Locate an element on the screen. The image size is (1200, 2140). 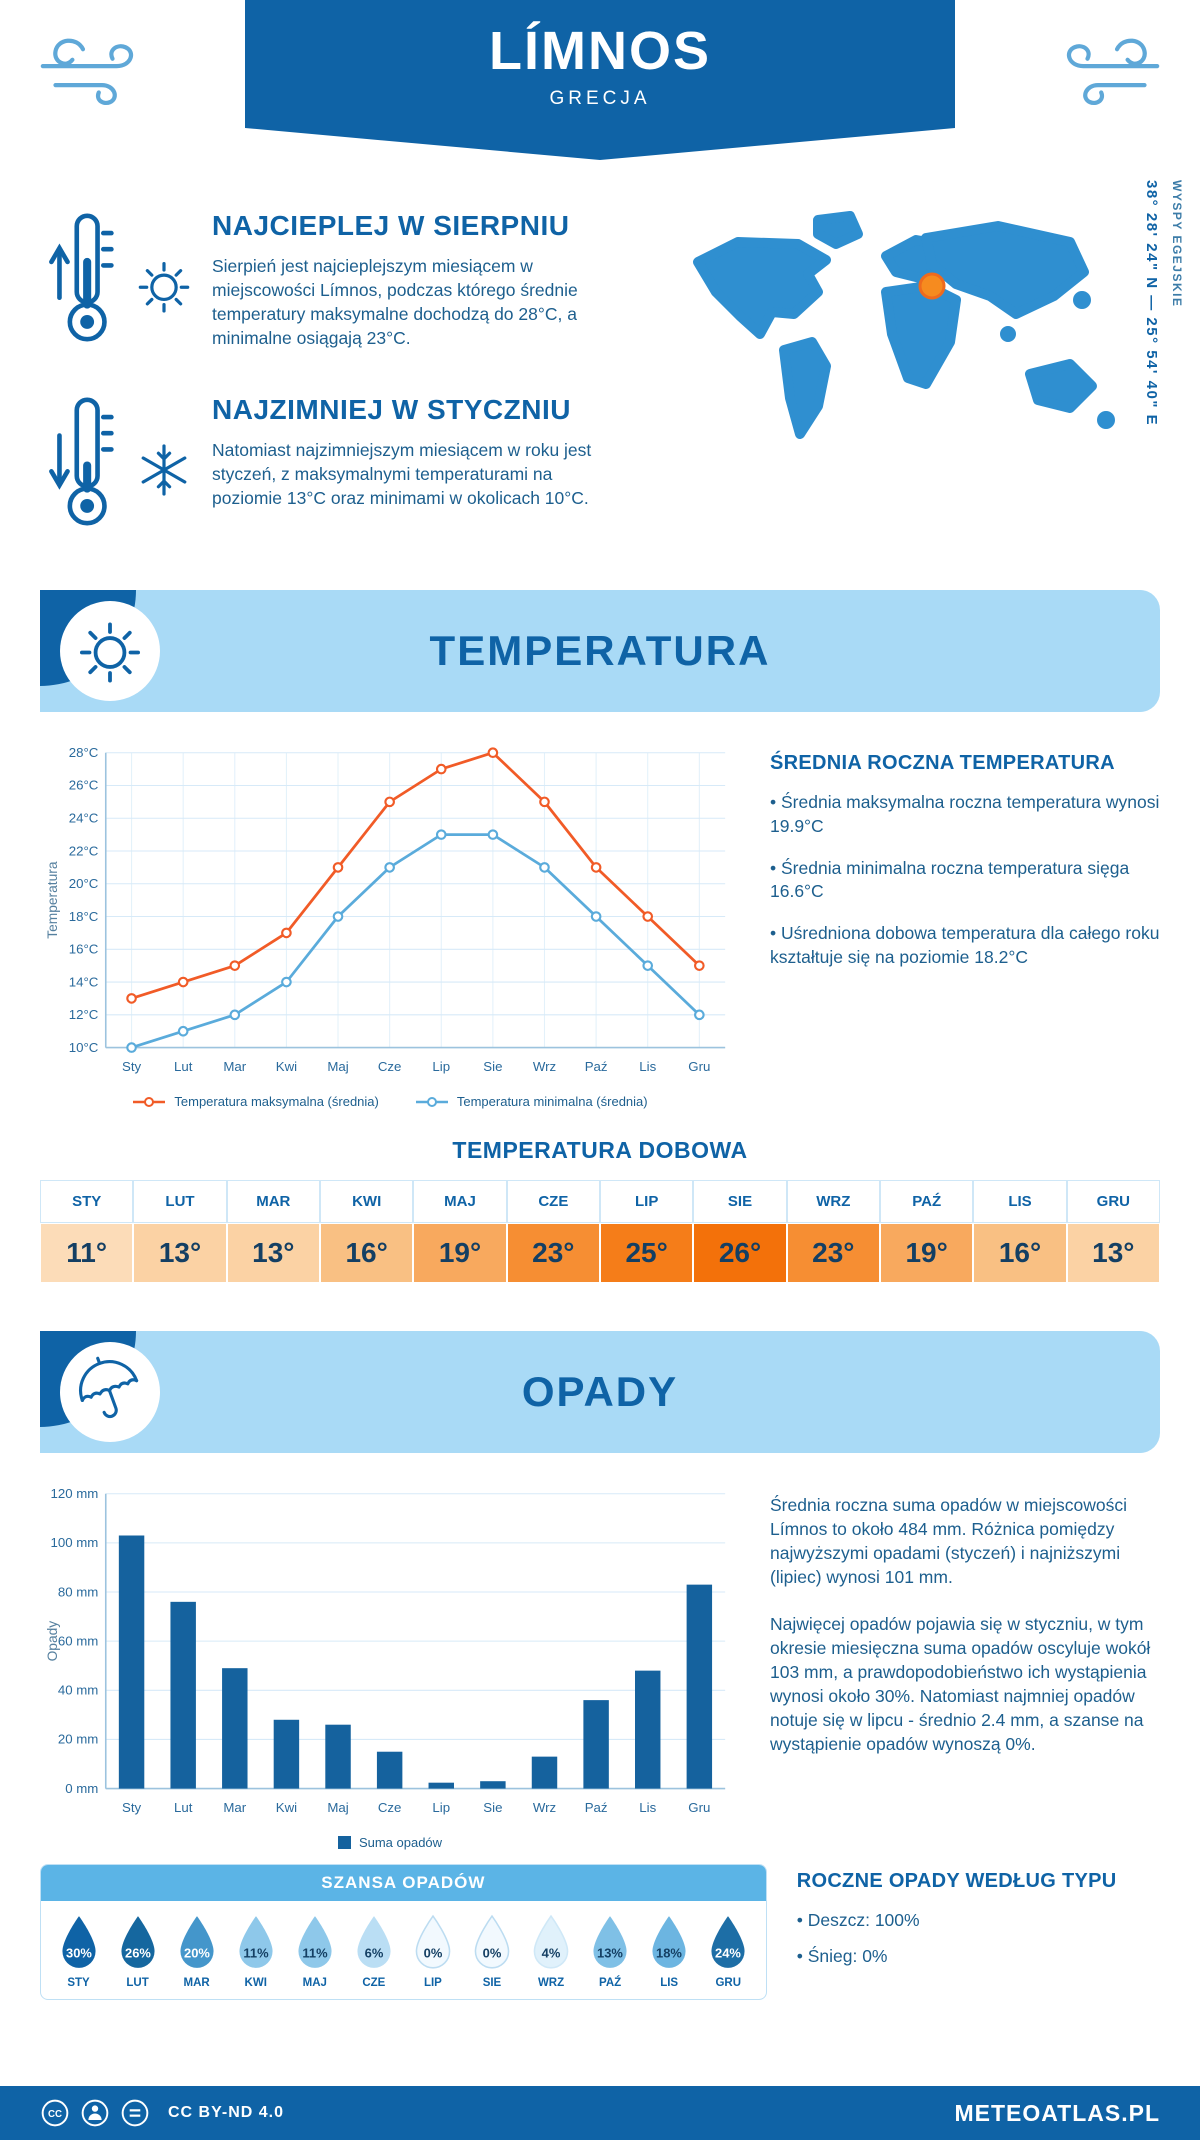
world-map is located at coordinates (904, 325).